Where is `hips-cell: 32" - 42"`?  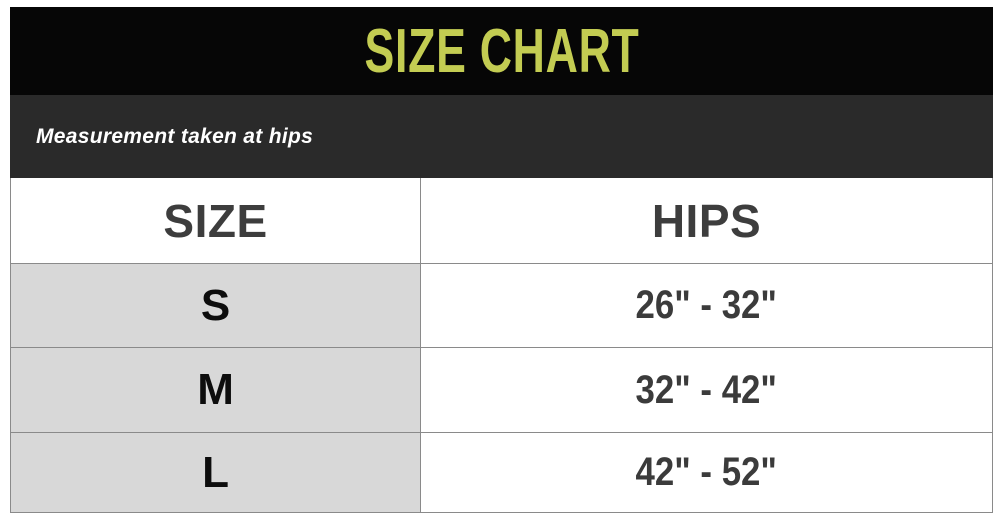 hips-cell: 32" - 42" is located at coordinates (706, 390).